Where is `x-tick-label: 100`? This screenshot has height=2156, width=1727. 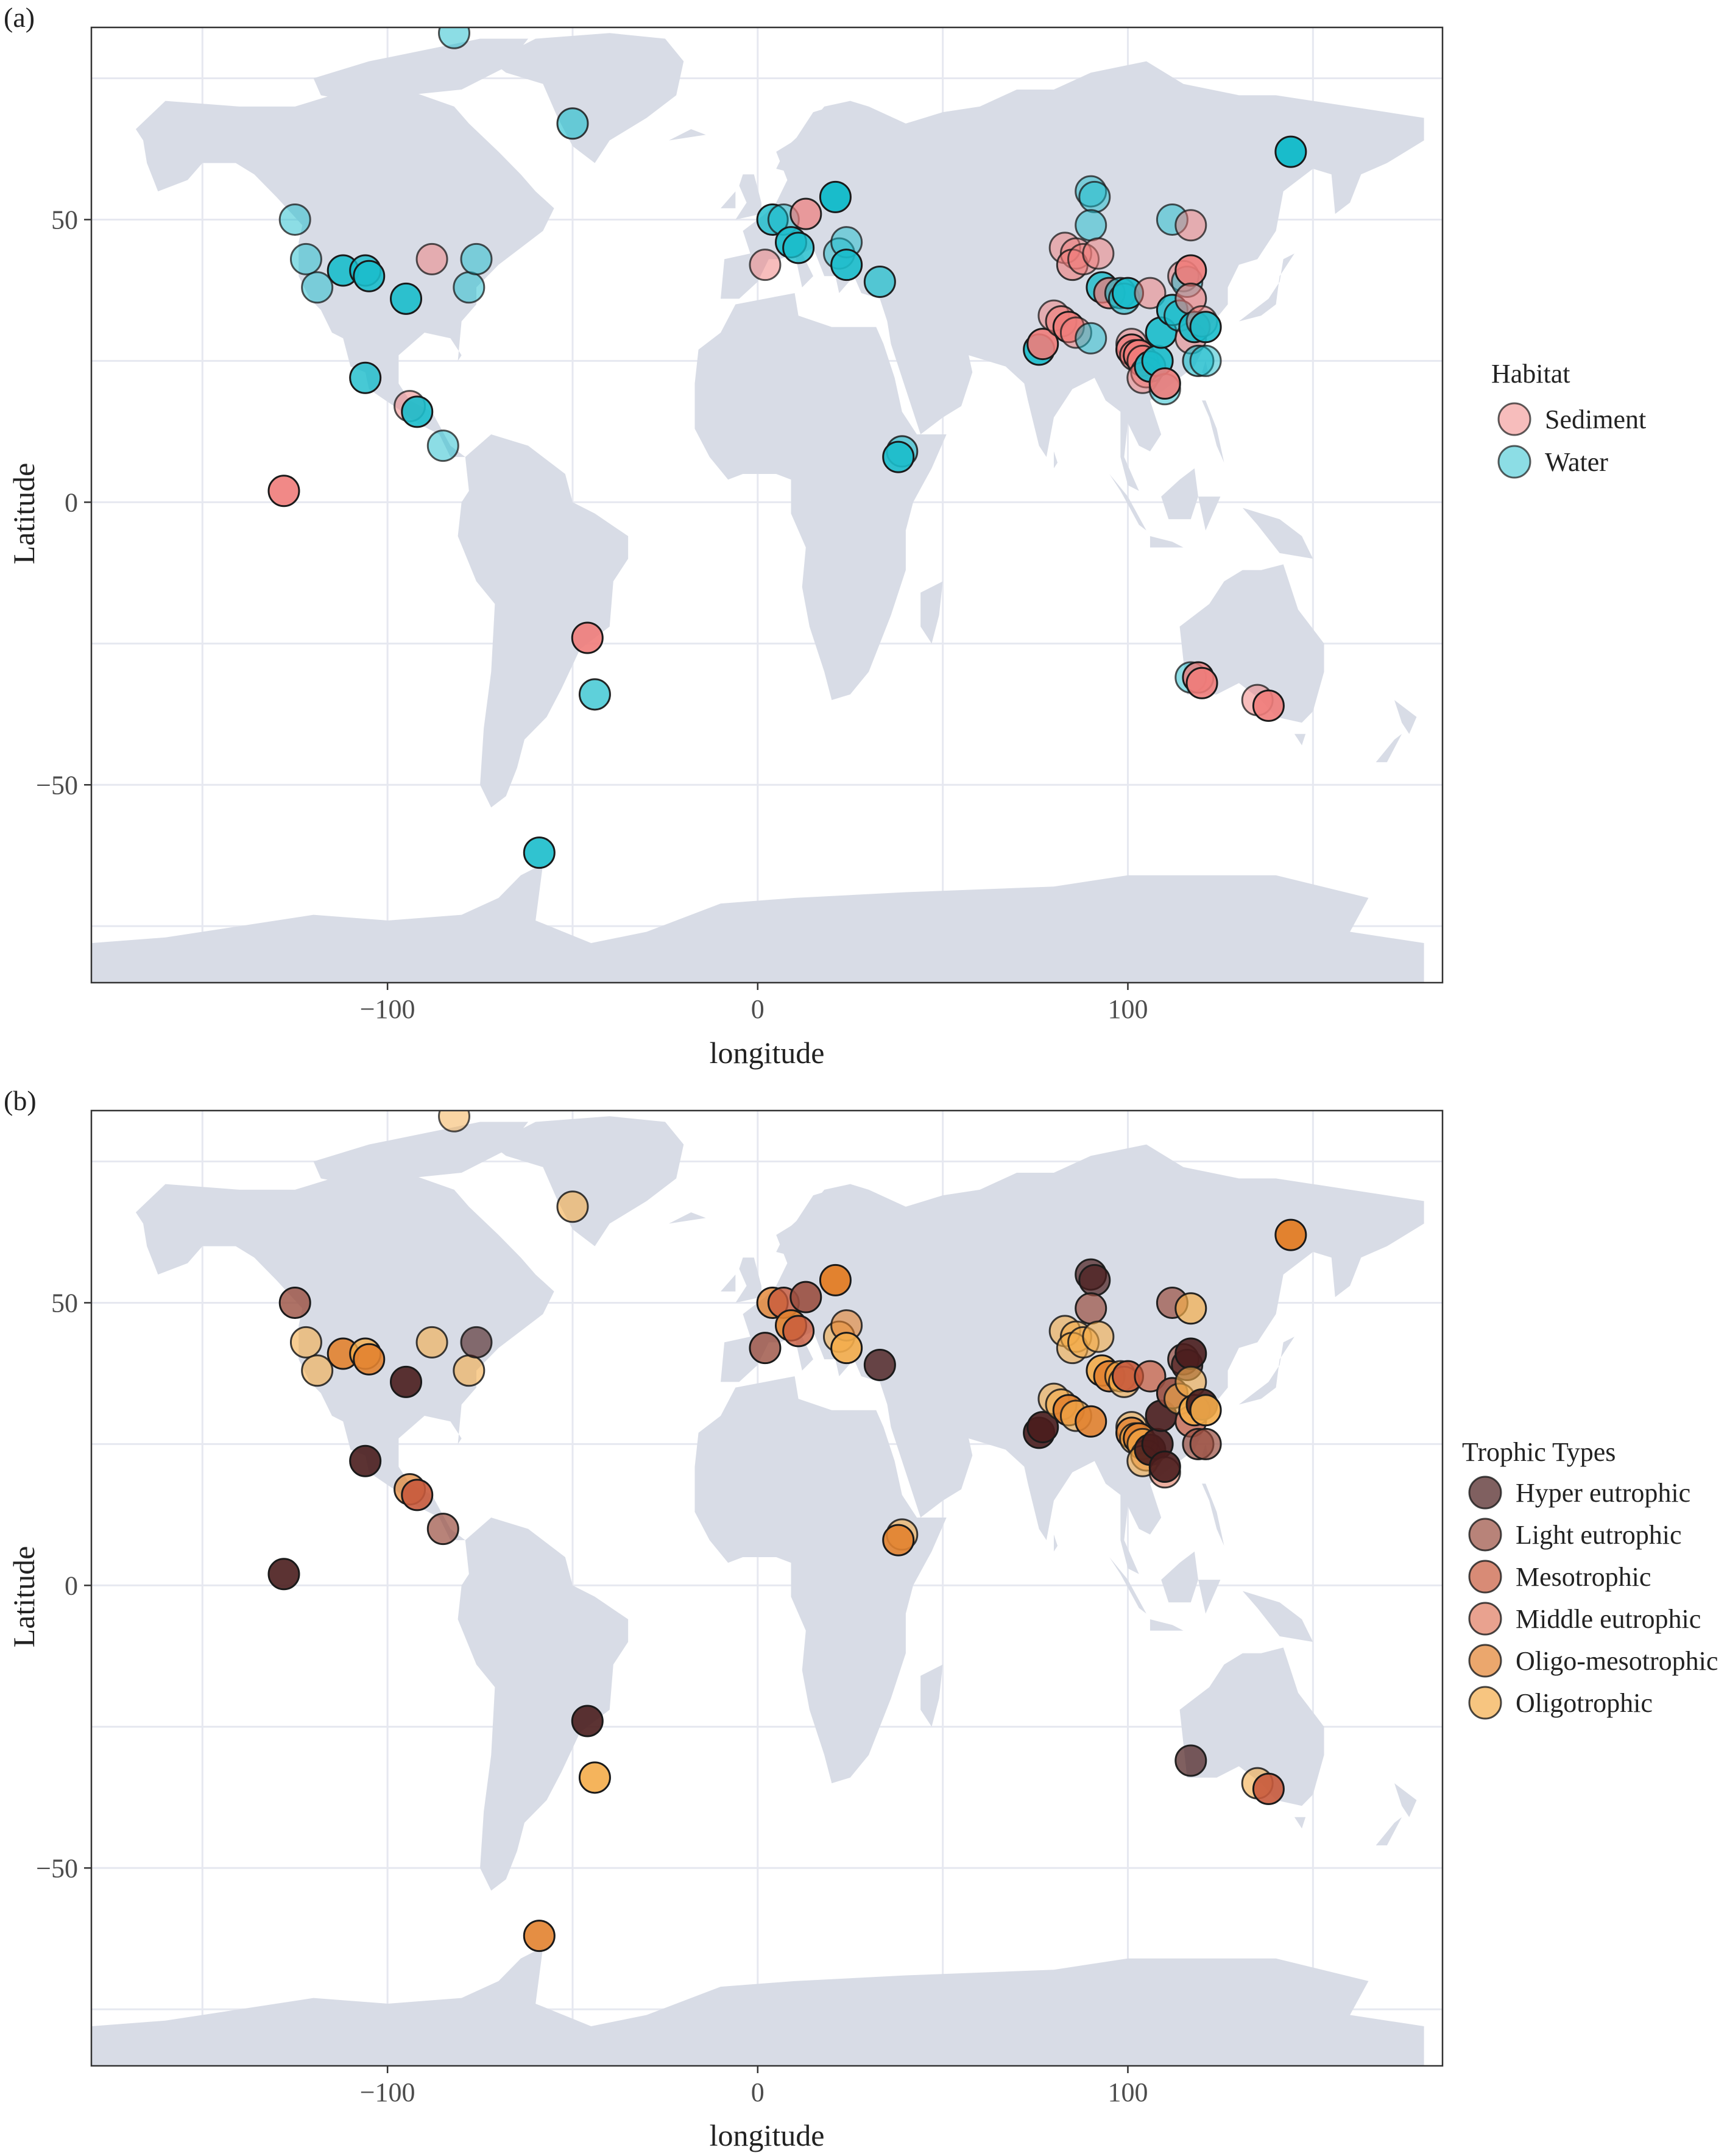
x-tick-label: 100 is located at coordinates (1127, 2092).